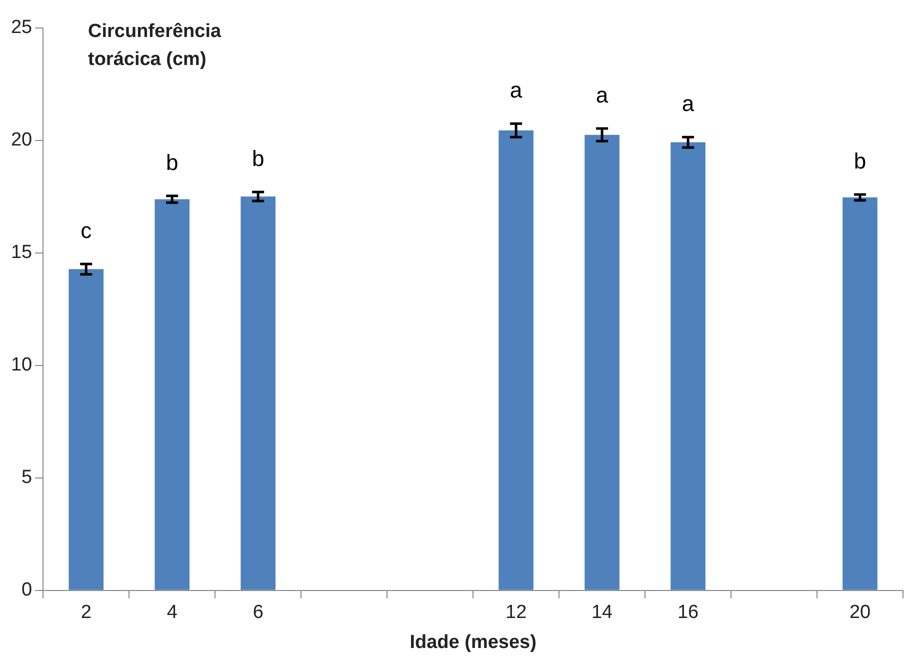 The width and height of the screenshot is (919, 667). I want to click on x-tick-label: 6, so click(258, 613).